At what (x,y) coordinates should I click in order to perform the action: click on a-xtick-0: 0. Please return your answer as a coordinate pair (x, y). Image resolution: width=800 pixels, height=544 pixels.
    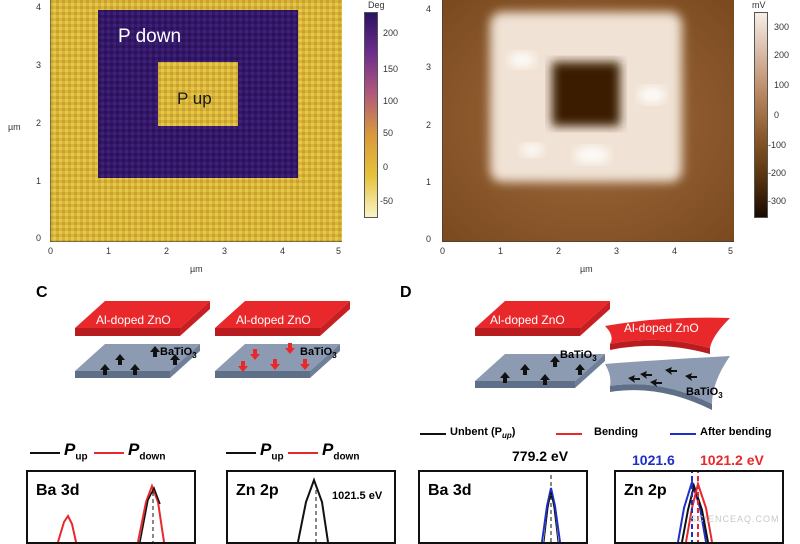
    Looking at the image, I should click on (51, 251).